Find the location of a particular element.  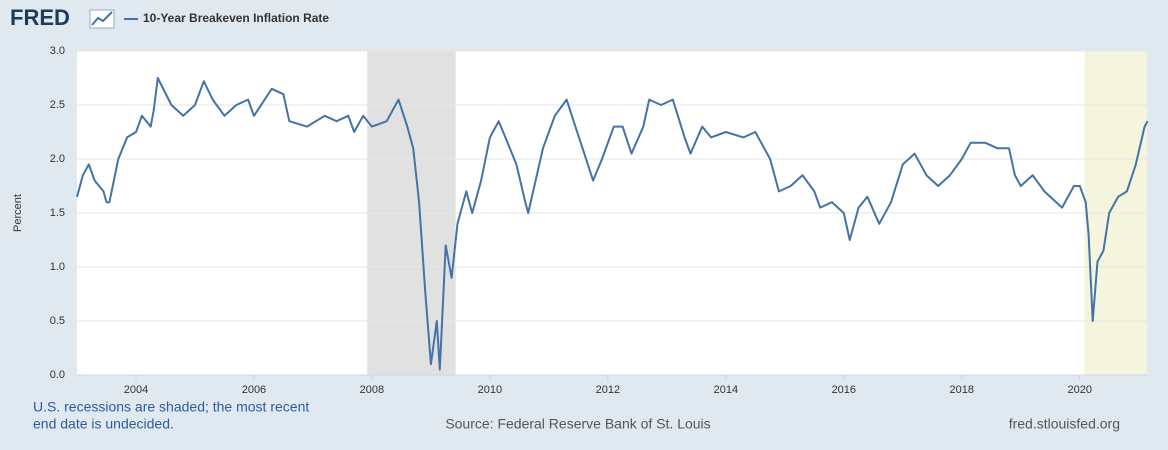

x-tick-label: 2006 is located at coordinates (254, 390).